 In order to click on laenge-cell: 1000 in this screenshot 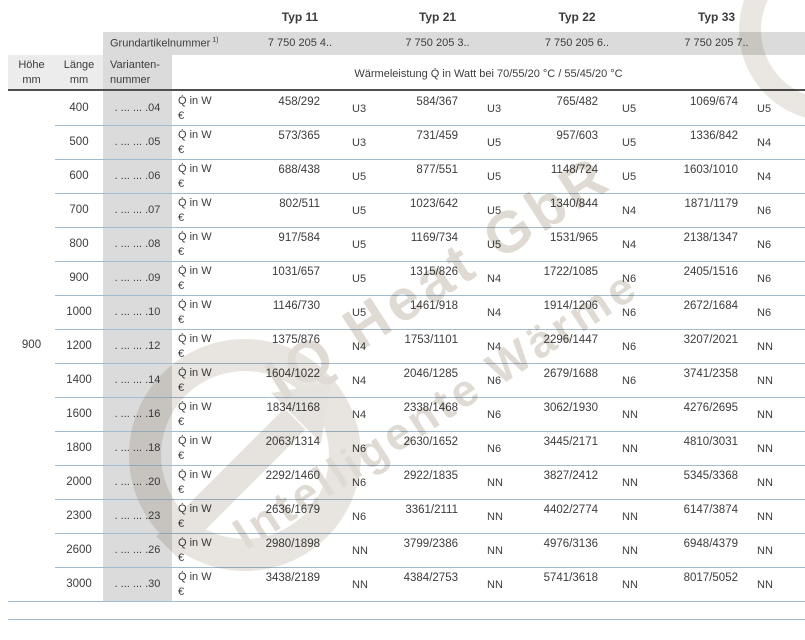, I will do `click(79, 312)`.